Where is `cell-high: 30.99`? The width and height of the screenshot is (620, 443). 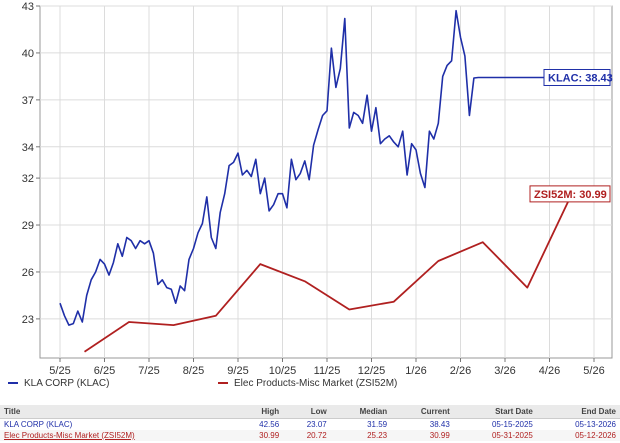 cell-high: 30.99 is located at coordinates (269, 435).